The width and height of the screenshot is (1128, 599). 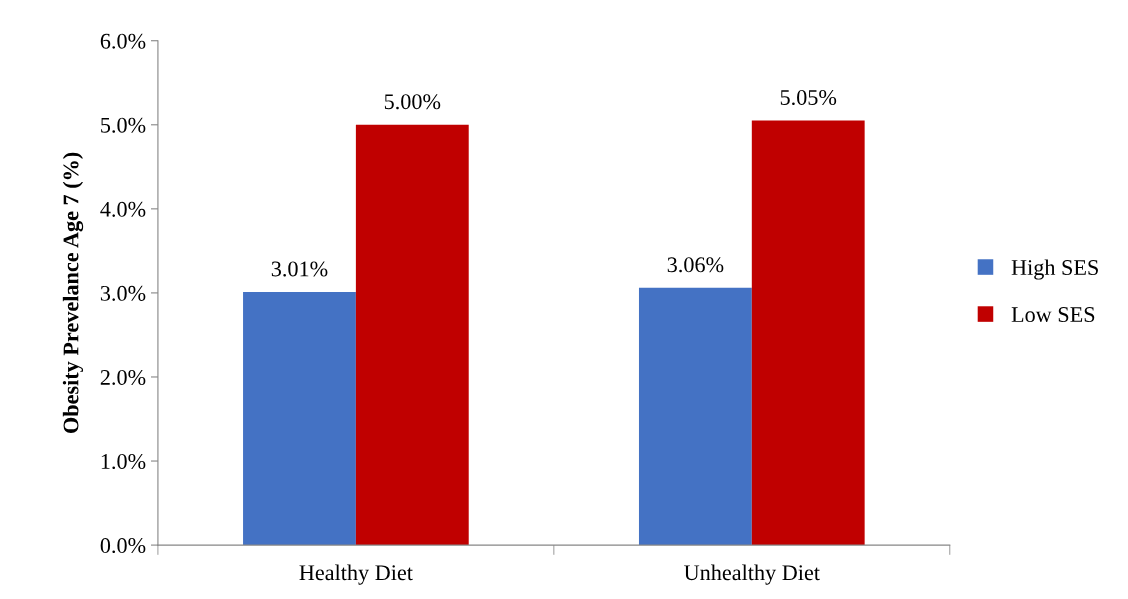 I want to click on y-tick-label: 3.0%, so click(x=123, y=293).